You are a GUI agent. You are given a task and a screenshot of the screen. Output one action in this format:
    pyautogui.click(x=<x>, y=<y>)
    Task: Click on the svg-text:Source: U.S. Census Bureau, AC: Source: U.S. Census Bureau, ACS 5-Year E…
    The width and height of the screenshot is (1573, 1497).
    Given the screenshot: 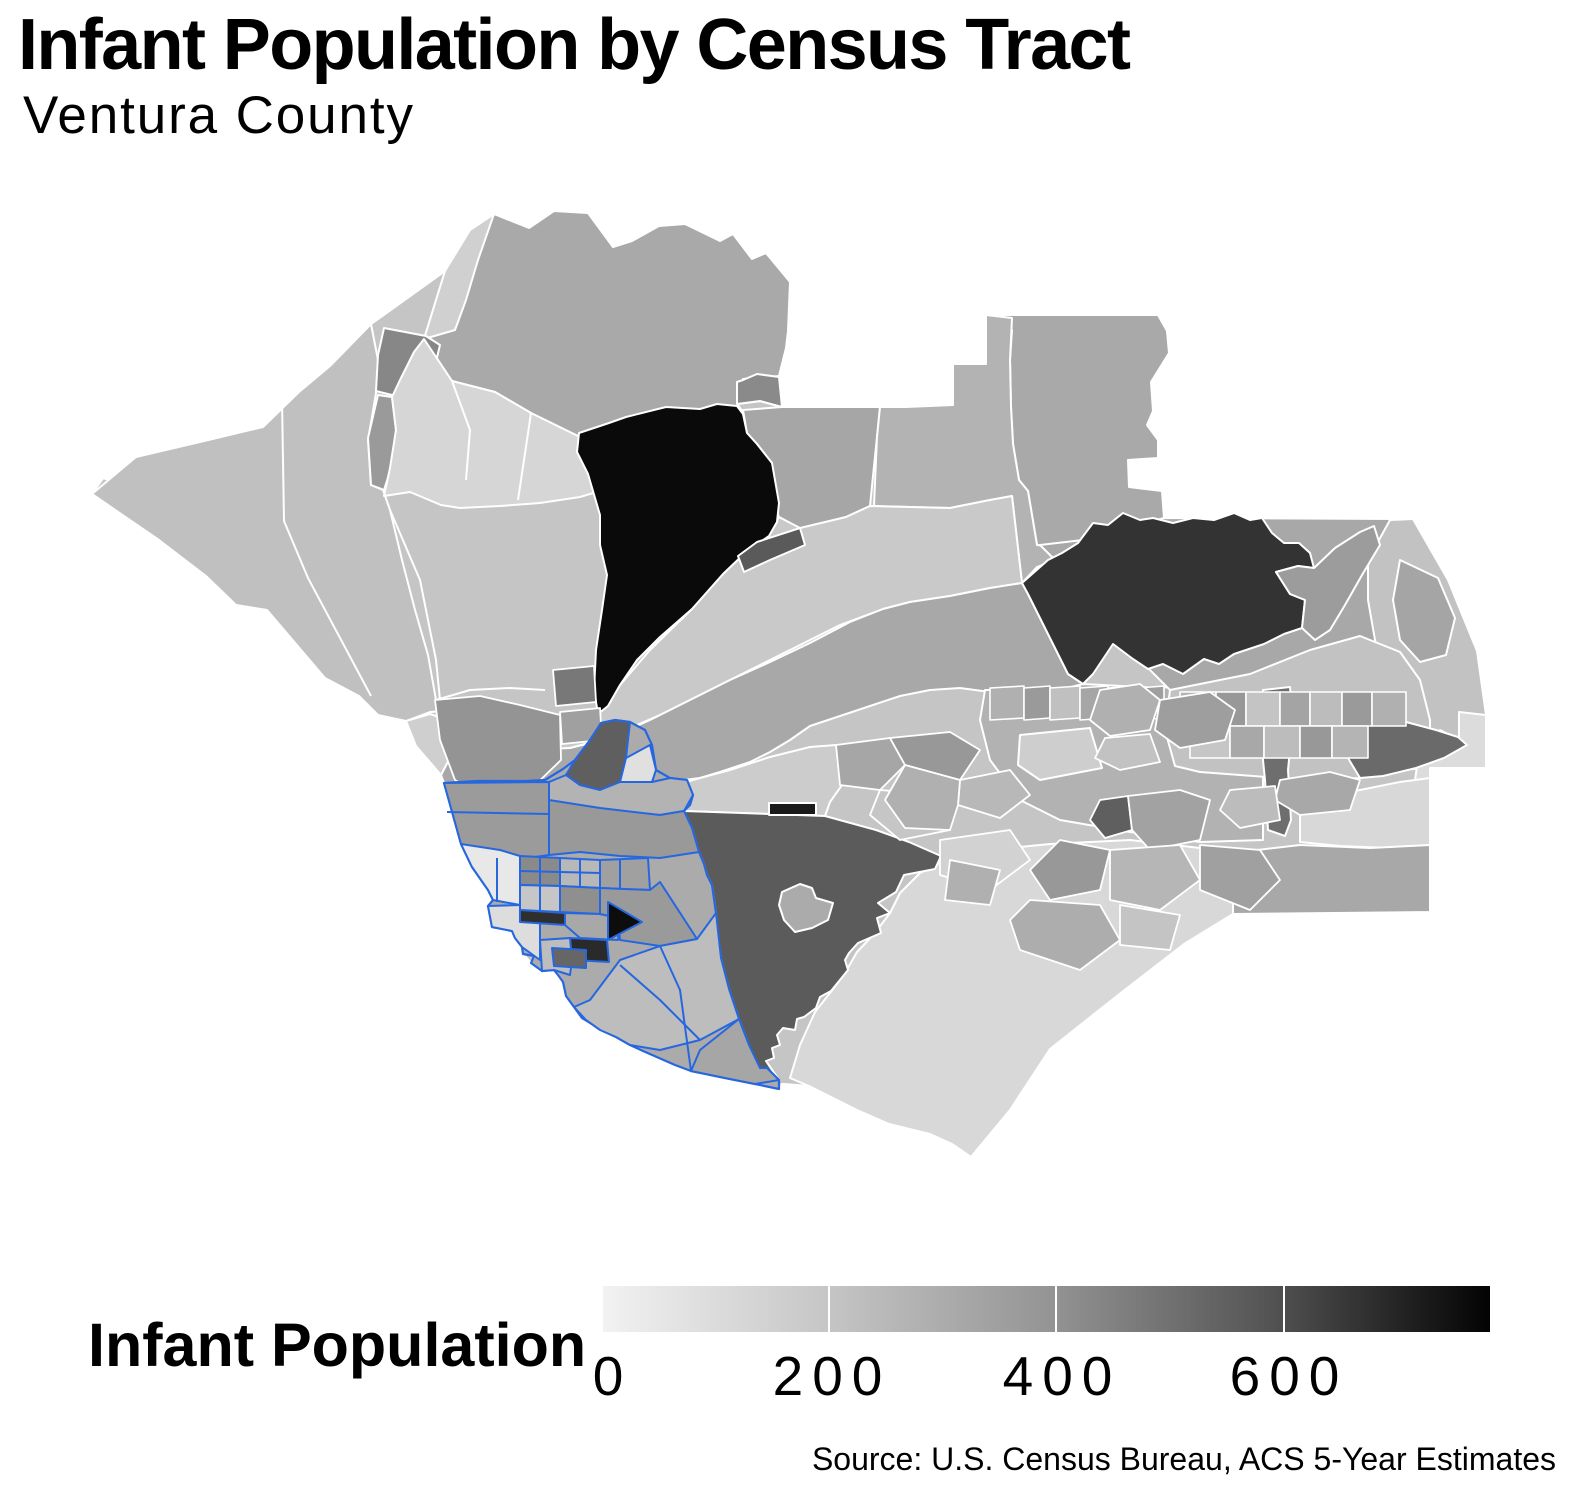 What is the action you would take?
    pyautogui.click(x=1184, y=1459)
    